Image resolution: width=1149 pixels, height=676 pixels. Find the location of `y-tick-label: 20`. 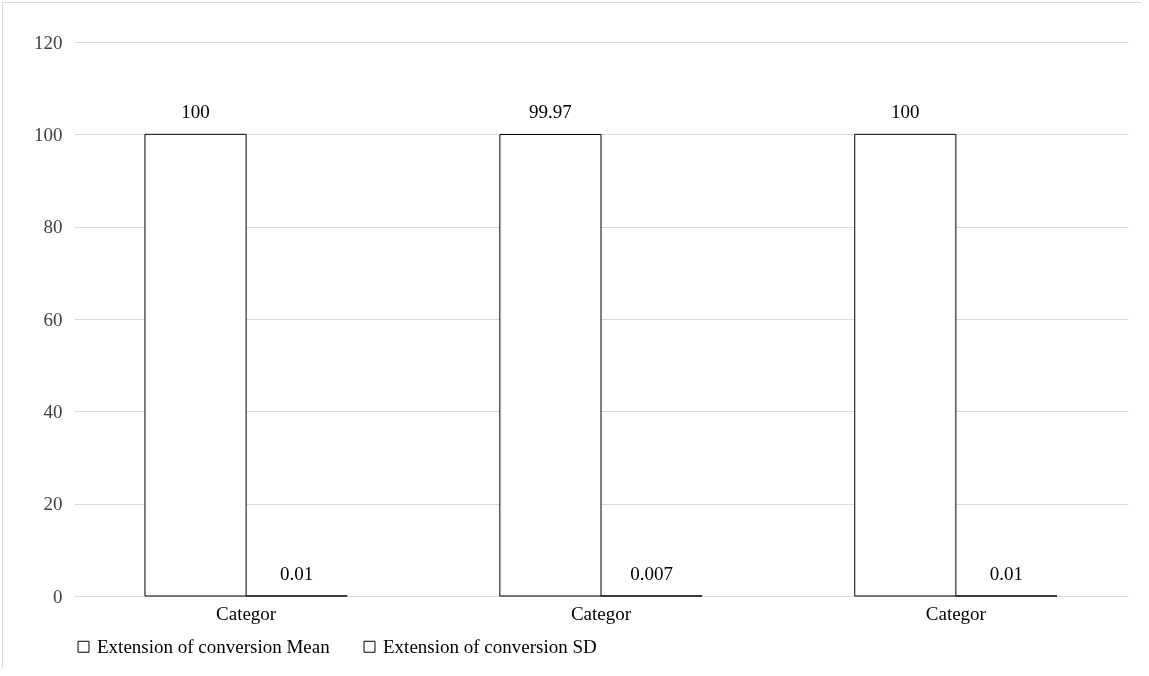

y-tick-label: 20 is located at coordinates (53, 504).